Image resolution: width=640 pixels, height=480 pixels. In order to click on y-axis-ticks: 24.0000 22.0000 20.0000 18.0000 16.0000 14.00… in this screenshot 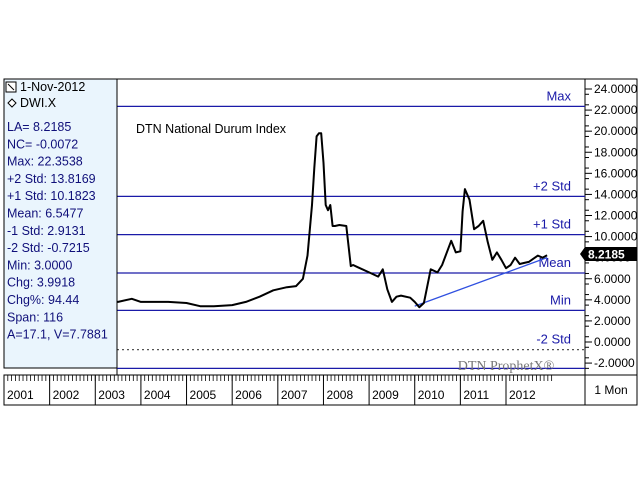, I will do `click(611, 226)`.